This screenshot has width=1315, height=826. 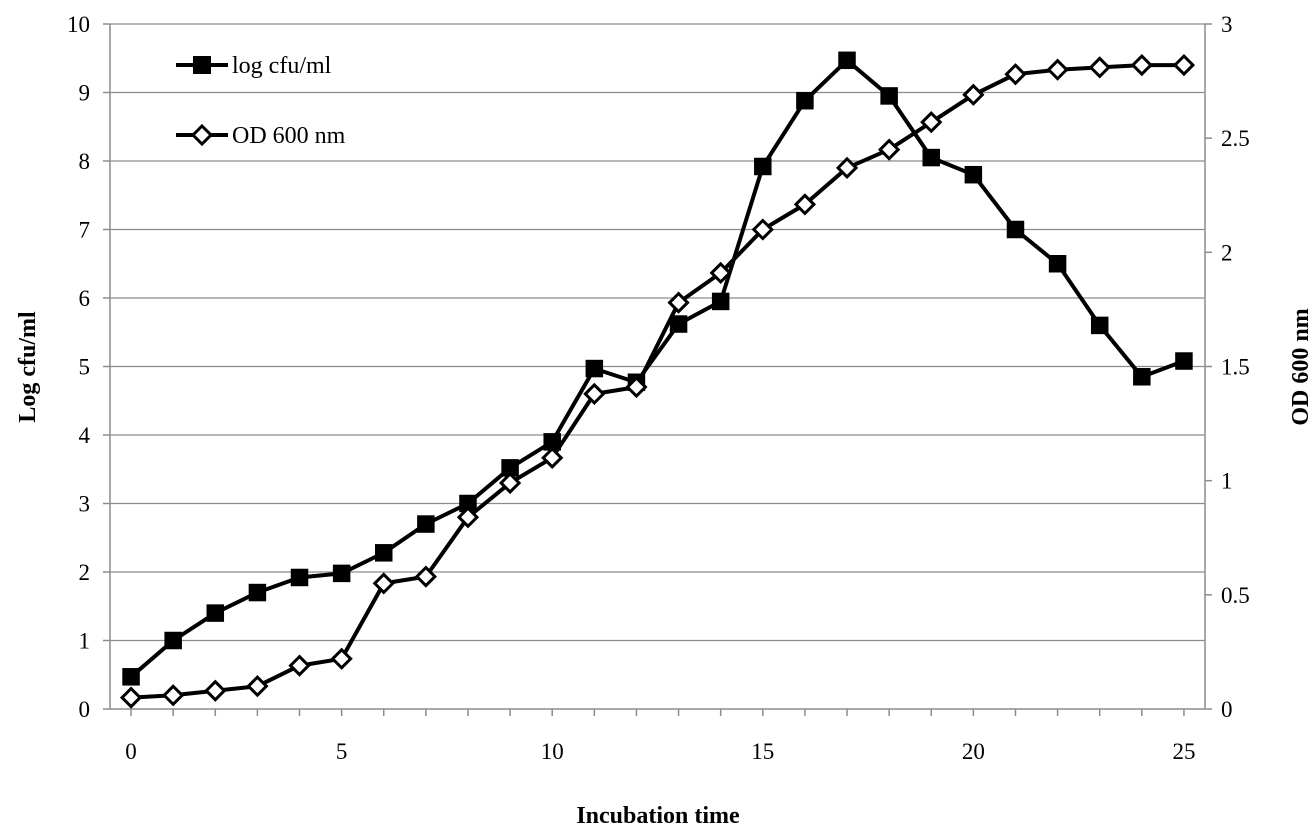 I want to click on y2-tick-label: 0.5, so click(x=1235, y=595).